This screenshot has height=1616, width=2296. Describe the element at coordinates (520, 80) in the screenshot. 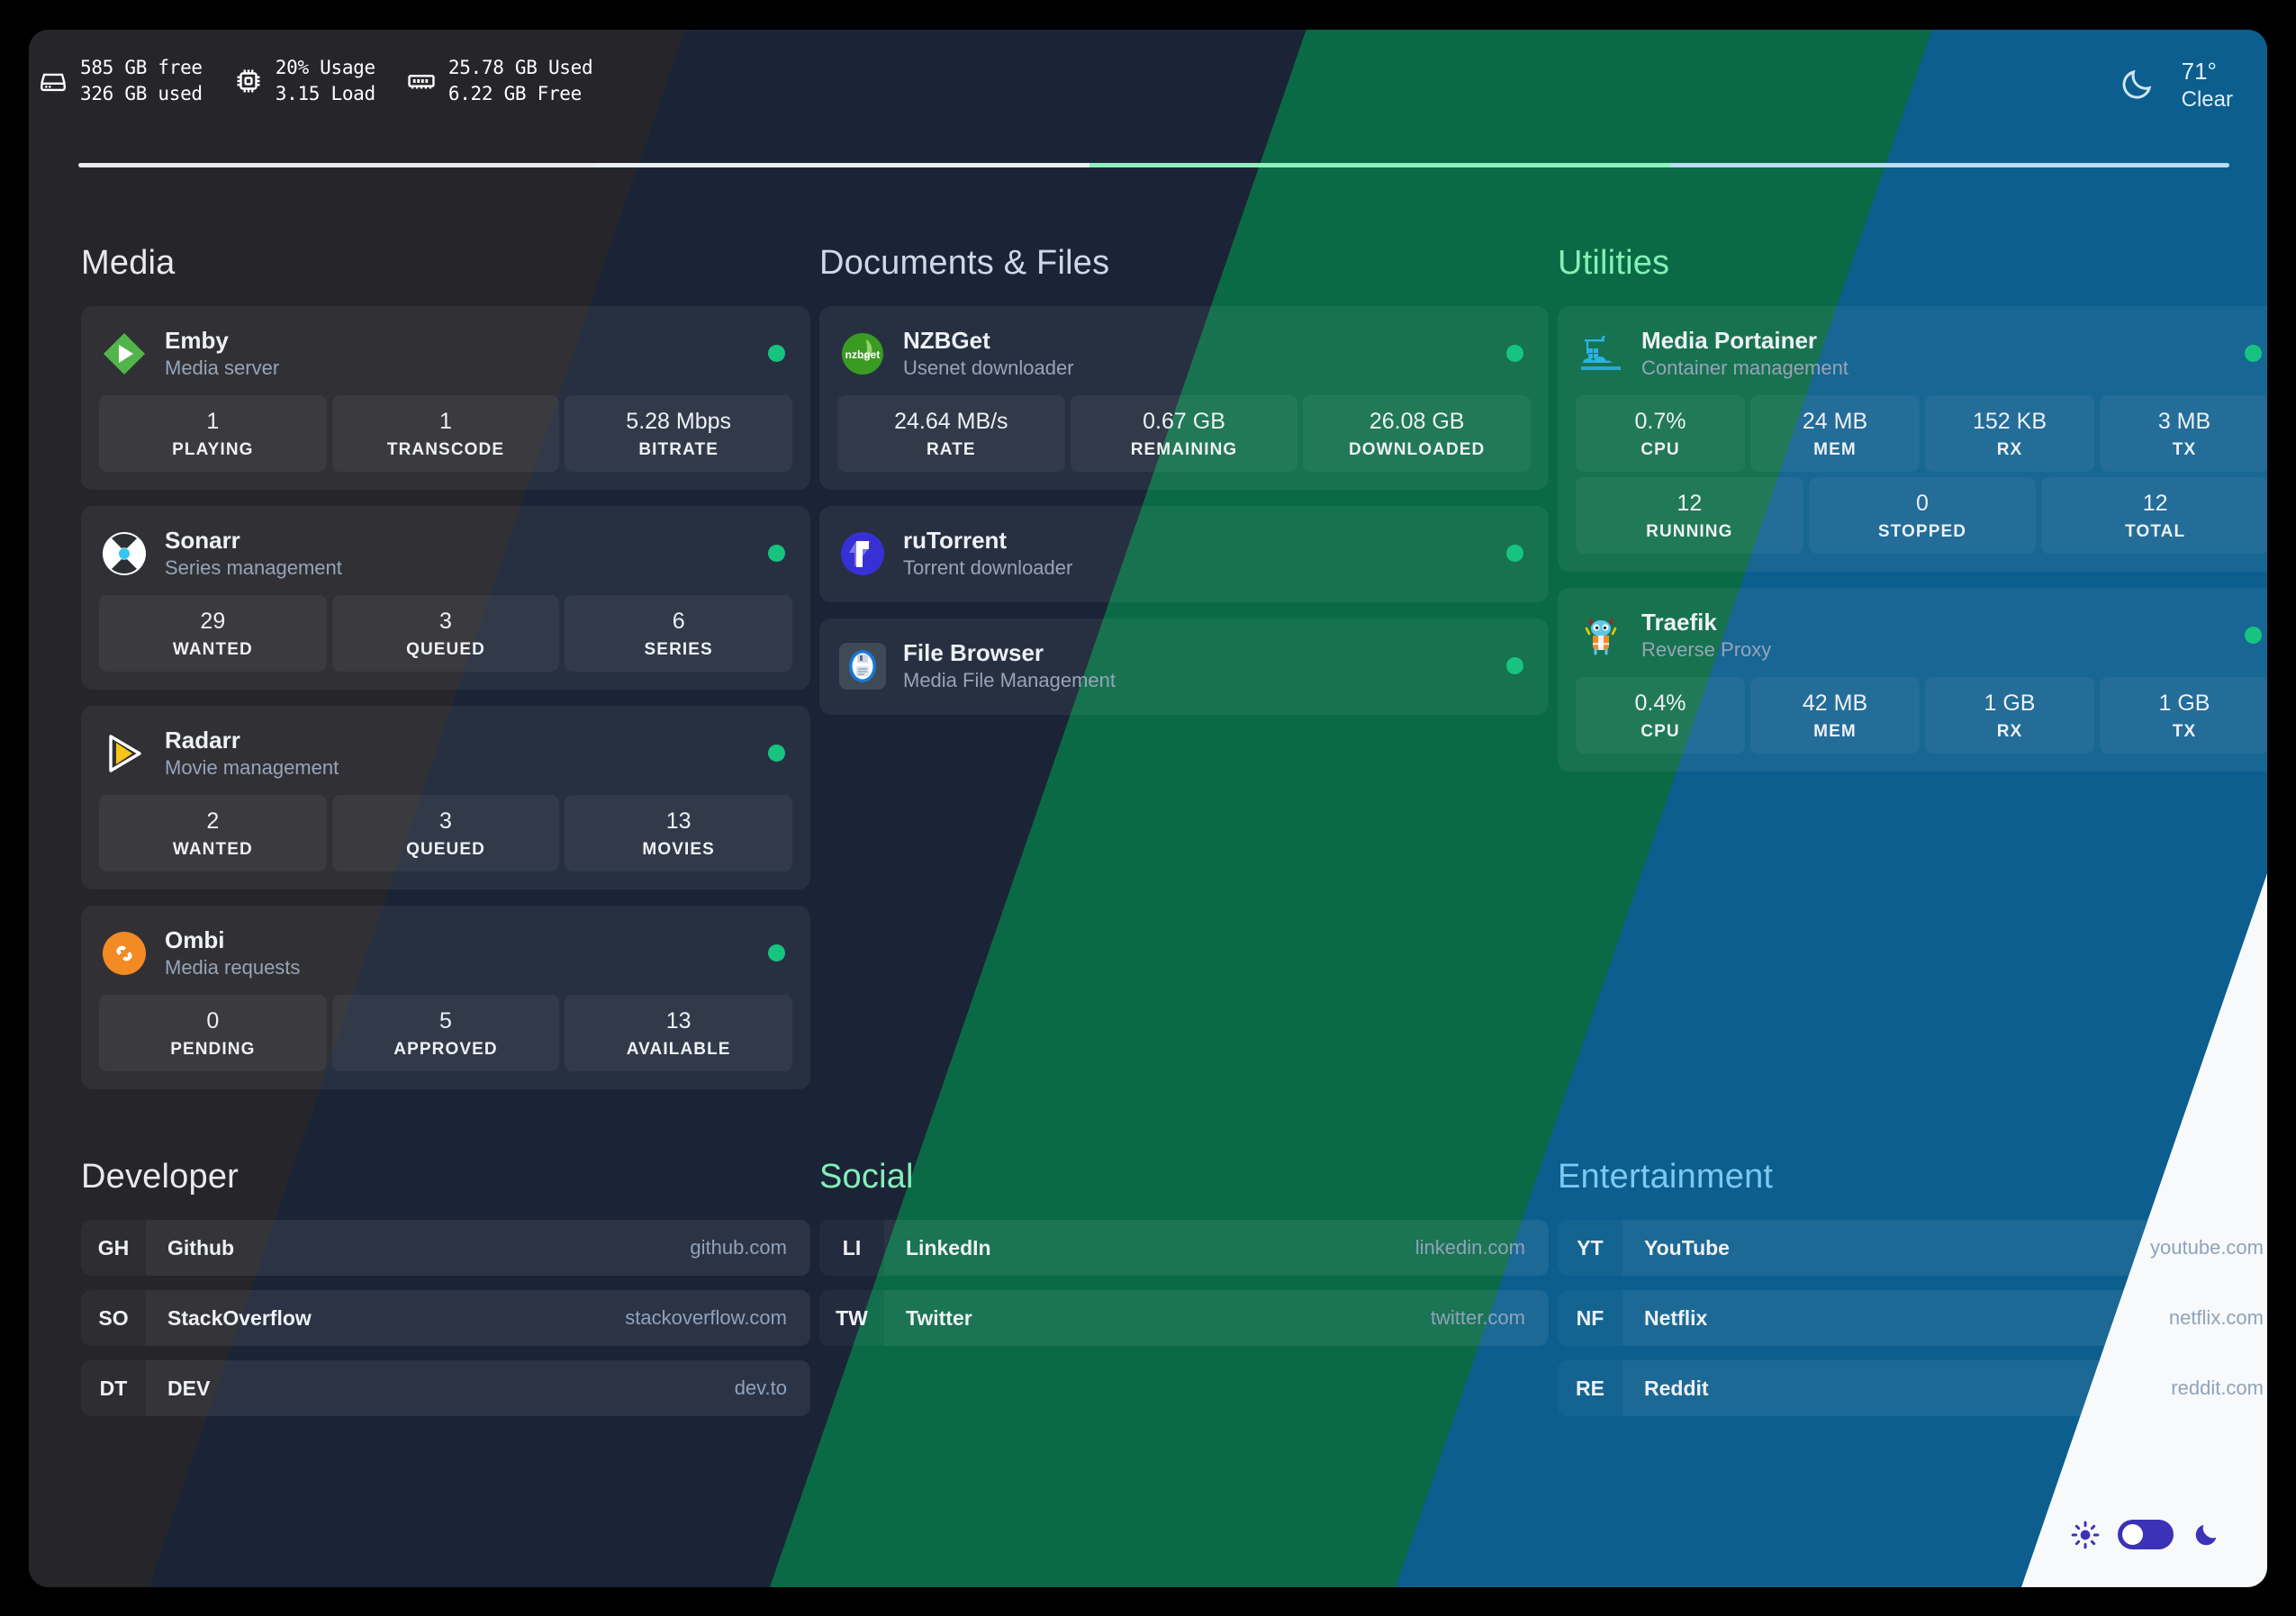

I see `stat-memory-text: 25.78 GB Used 6.22 GB Free` at that location.